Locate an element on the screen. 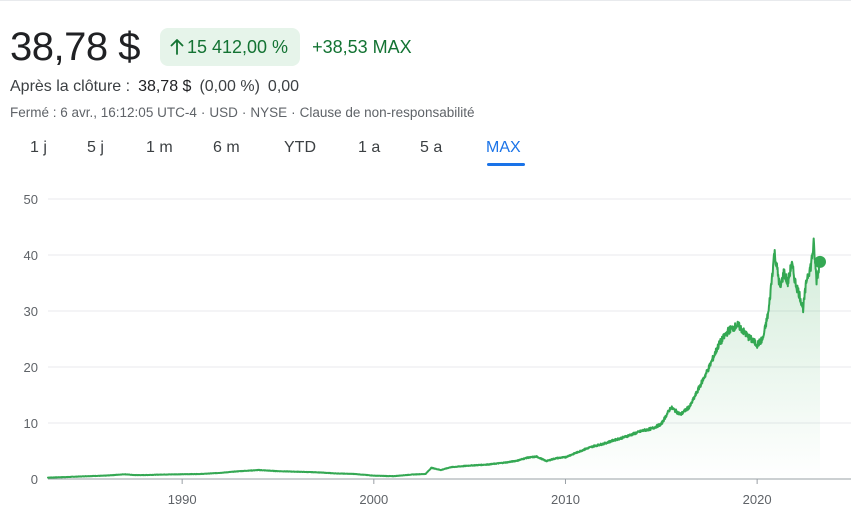  y-tick-label: 20 is located at coordinates (31, 367).